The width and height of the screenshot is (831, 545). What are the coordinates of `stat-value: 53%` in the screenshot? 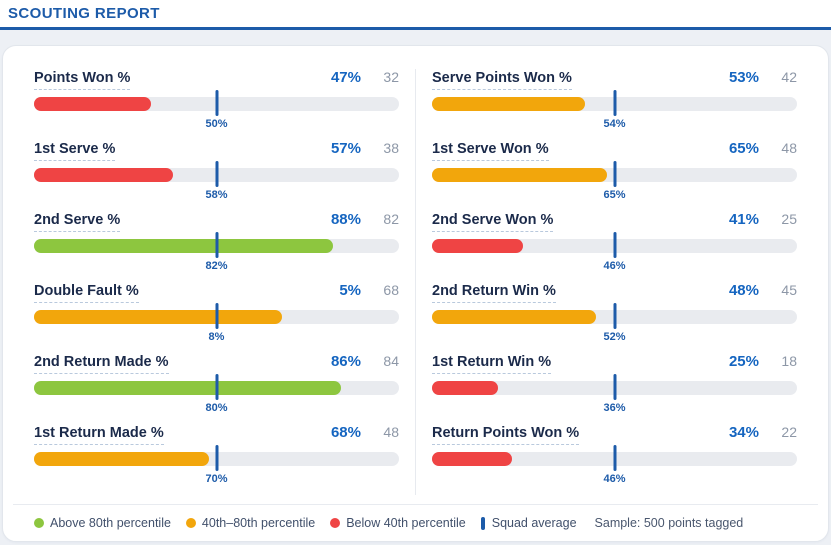 It's located at (743, 77).